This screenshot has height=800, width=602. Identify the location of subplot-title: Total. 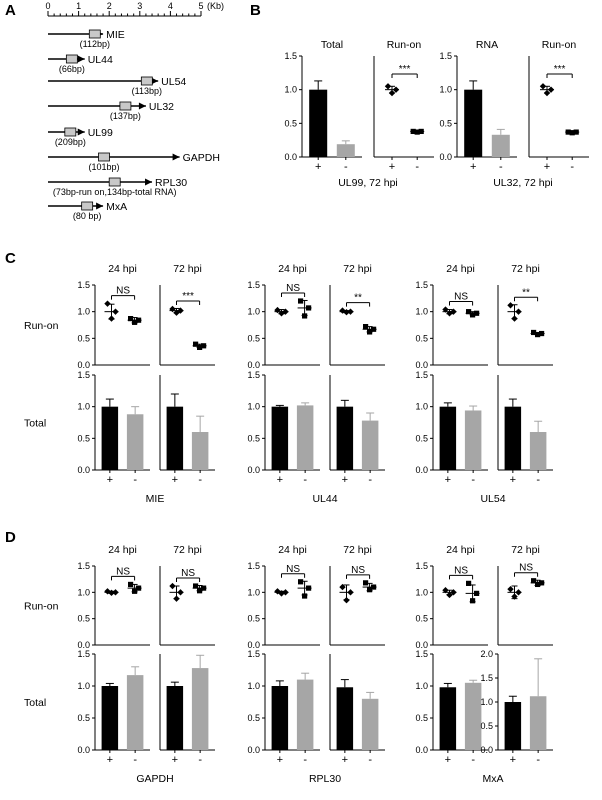
(332, 45).